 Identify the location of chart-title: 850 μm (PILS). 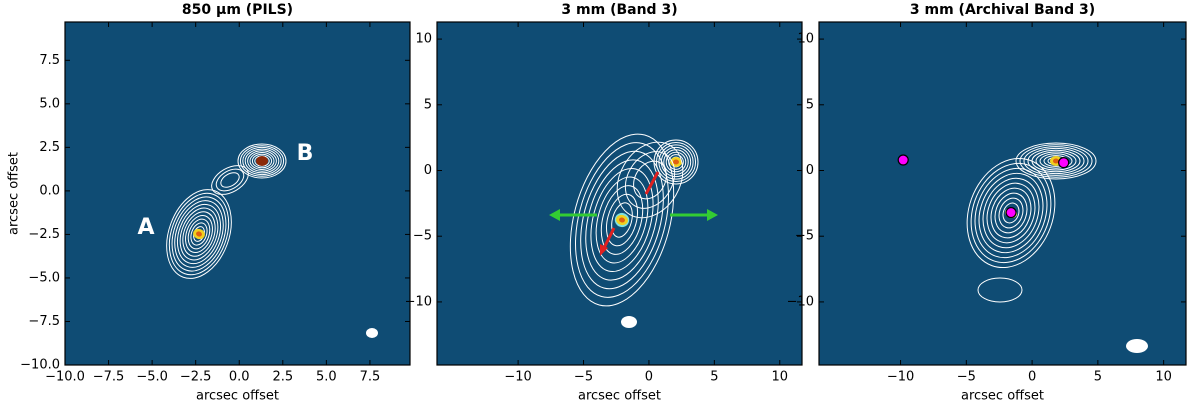
(237, 10).